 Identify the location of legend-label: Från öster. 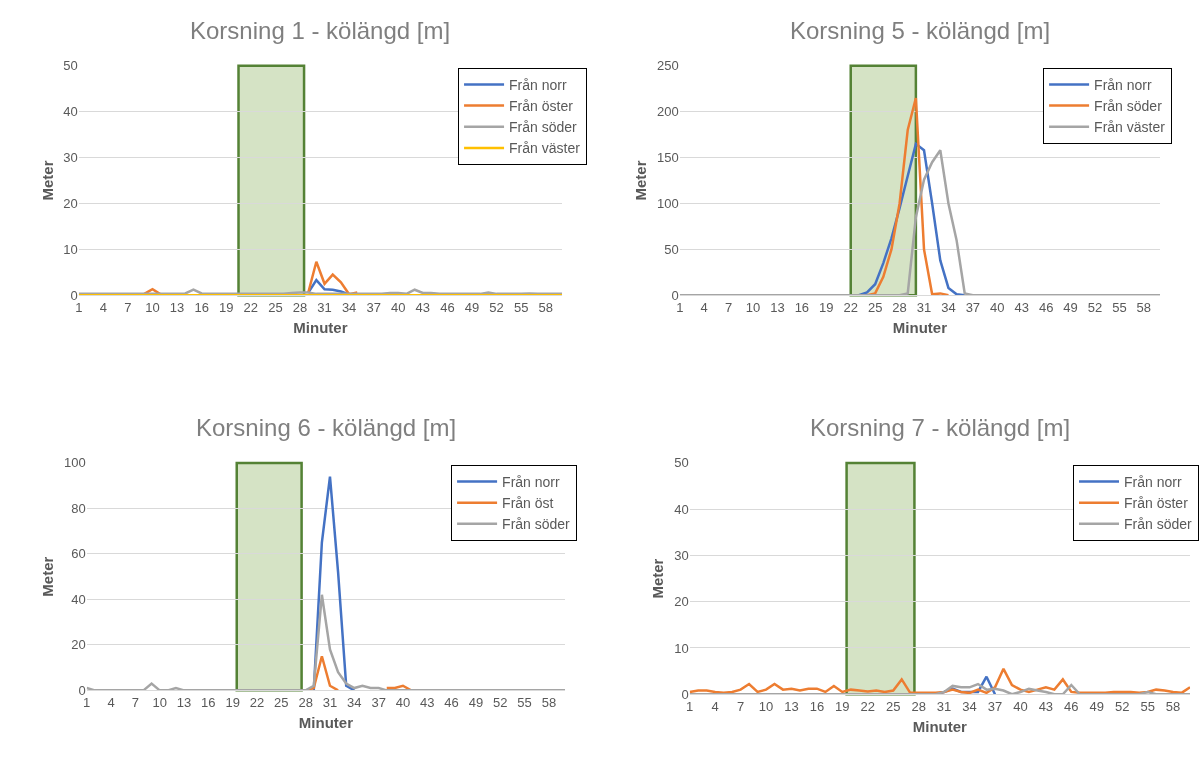
(541, 106).